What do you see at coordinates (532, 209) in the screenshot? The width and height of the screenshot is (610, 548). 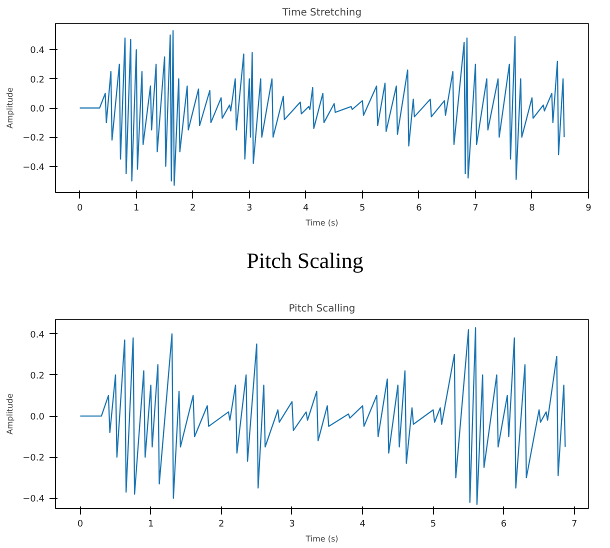 I see `x-tick-label: 8` at bounding box center [532, 209].